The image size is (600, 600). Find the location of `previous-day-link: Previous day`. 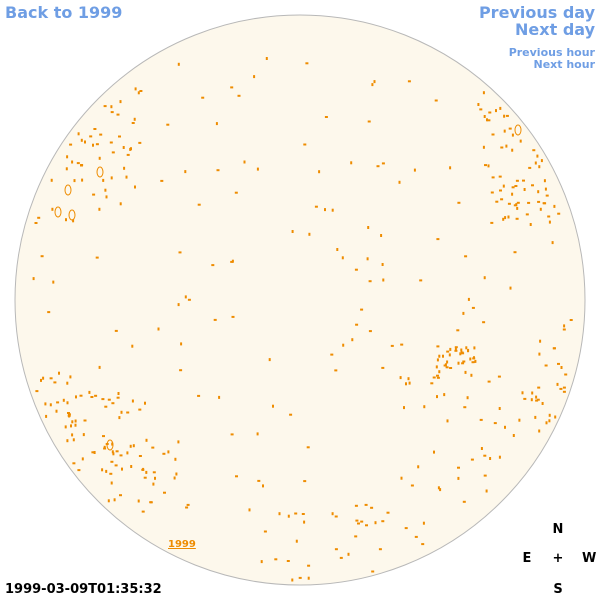

previous-day-link: Previous day is located at coordinates (536, 12).